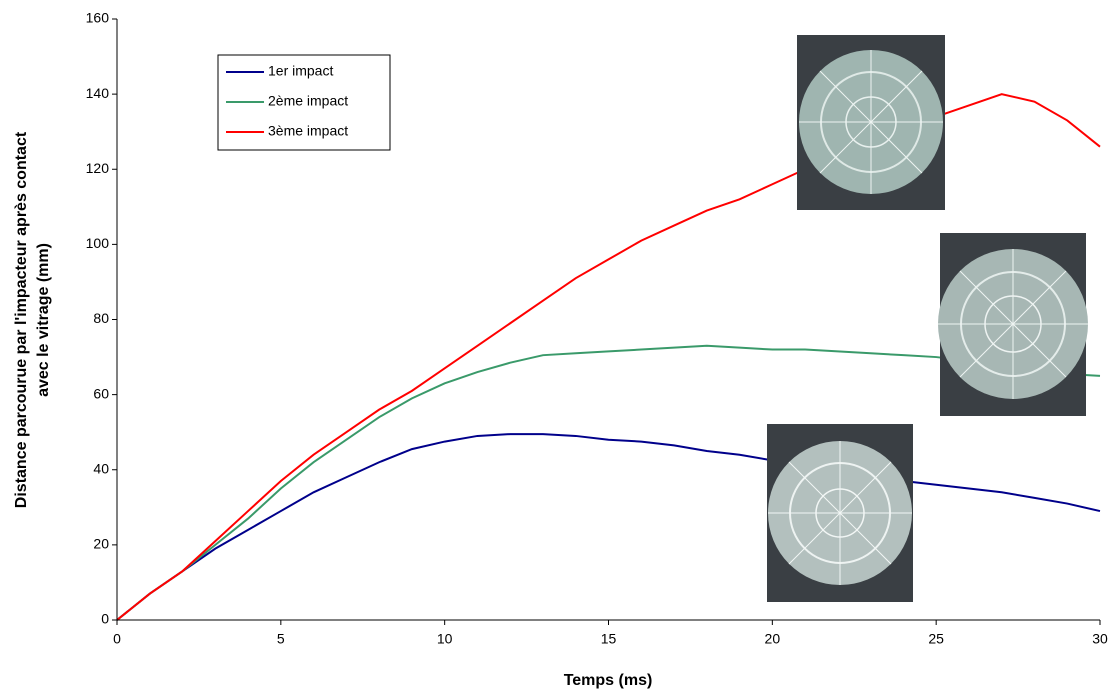 This screenshot has height=699, width=1115. Describe the element at coordinates (117, 639) in the screenshot. I see `x-tick-label: 0` at that location.